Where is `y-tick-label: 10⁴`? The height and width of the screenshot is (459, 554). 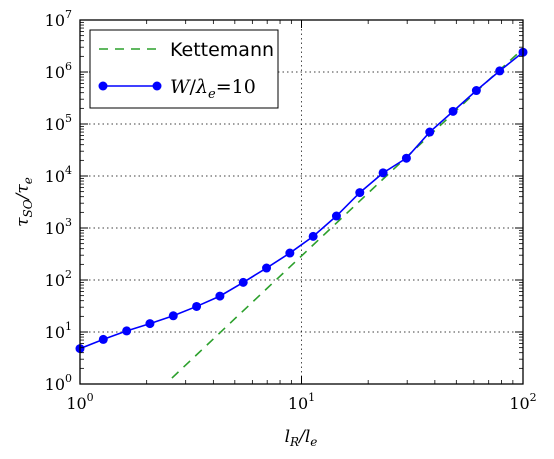 y-tick-label: 10⁴ is located at coordinates (58, 175).